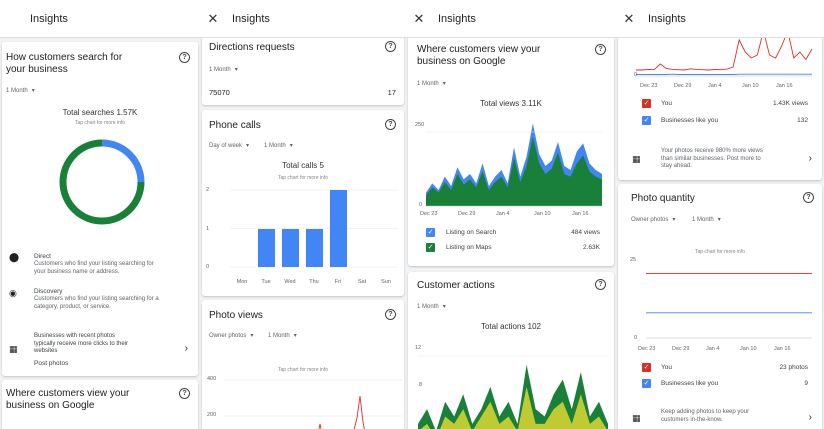 The height and width of the screenshot is (429, 824). Describe the element at coordinates (212, 379) in the screenshot. I see `y-tick: 400` at that location.